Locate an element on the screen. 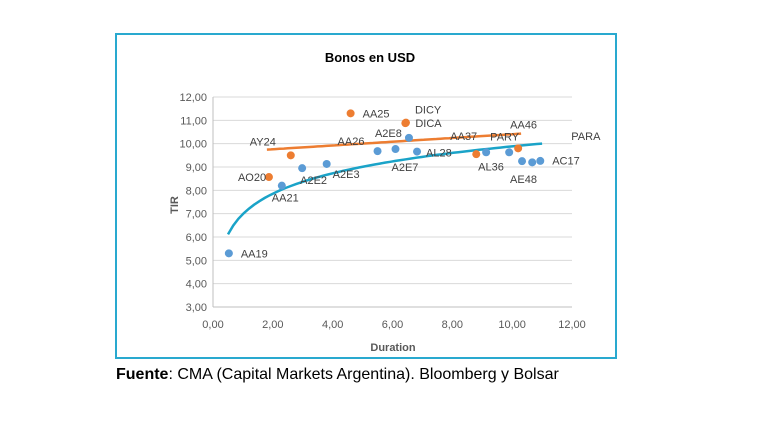 The height and width of the screenshot is (432, 768). data-label-aa19: AA19 is located at coordinates (254, 254).